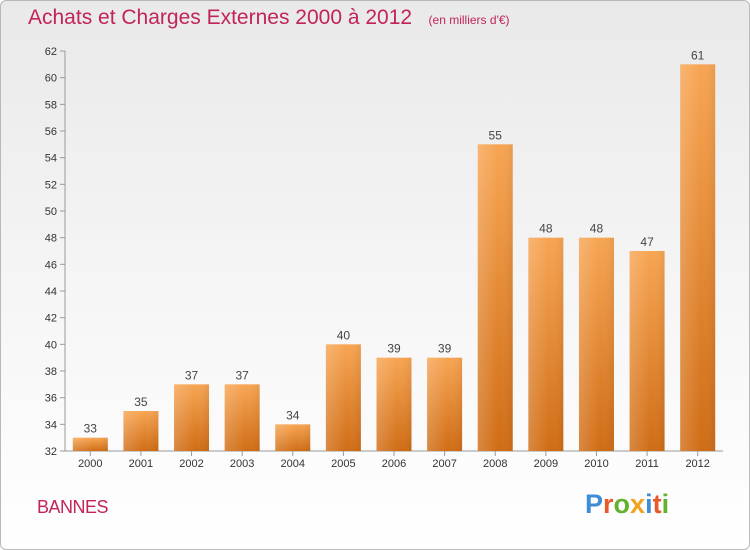 This screenshot has width=750, height=550. Describe the element at coordinates (293, 464) in the screenshot. I see `x-tick-label: 2004` at that location.